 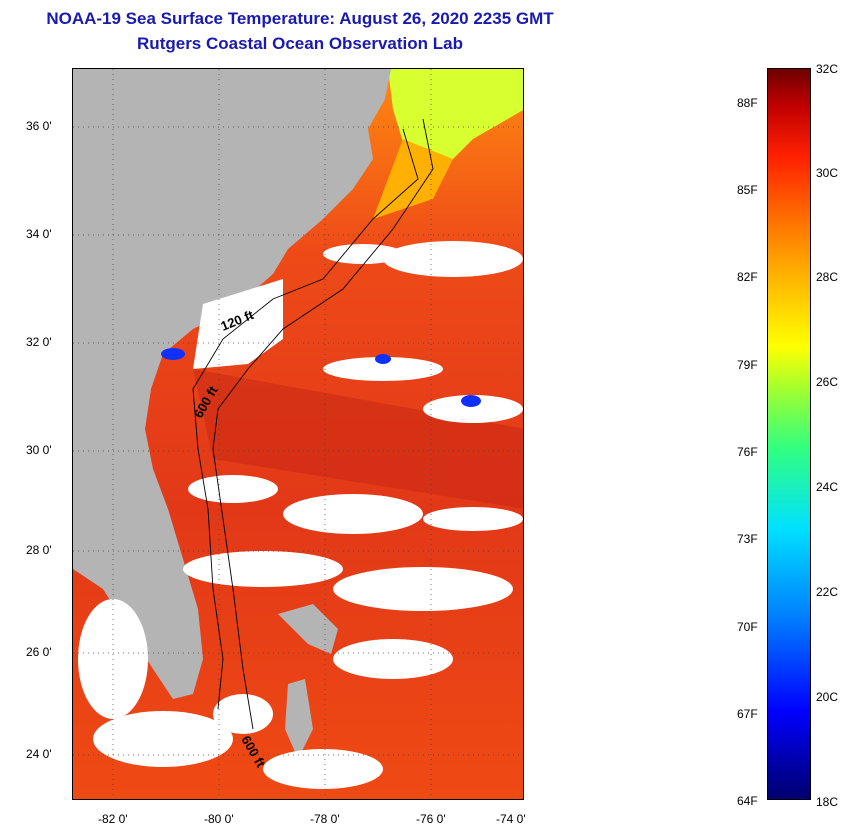 I want to click on colorbar-label-c: 22C, so click(x=827, y=592).